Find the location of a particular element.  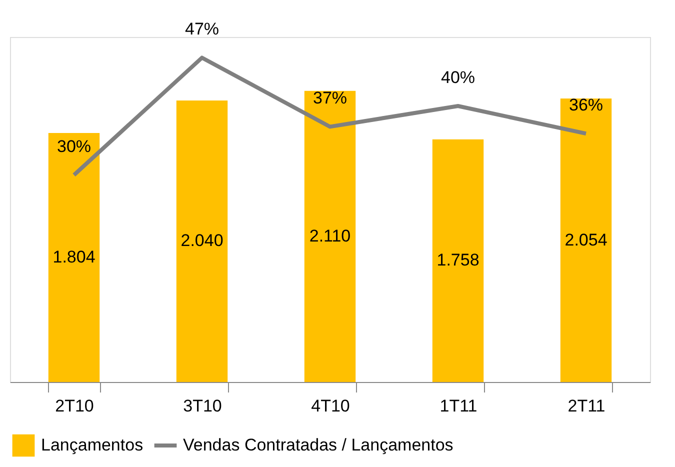

data-label: 40% is located at coordinates (458, 77).